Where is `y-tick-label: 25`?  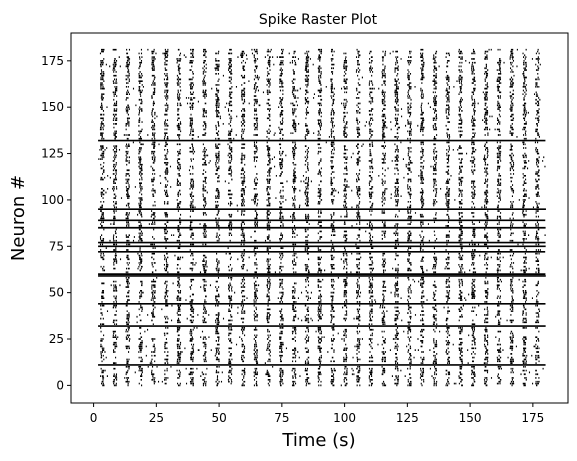
y-tick-label: 25 is located at coordinates (56, 339).